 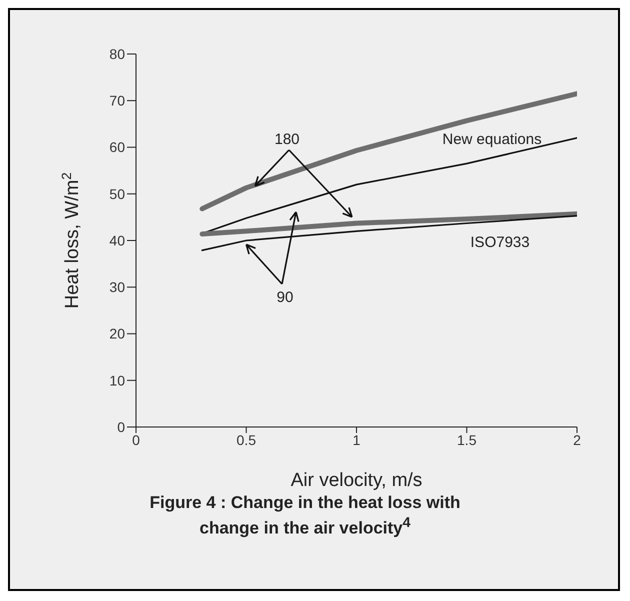 I want to click on y-tick-label: 30, so click(x=117, y=287).